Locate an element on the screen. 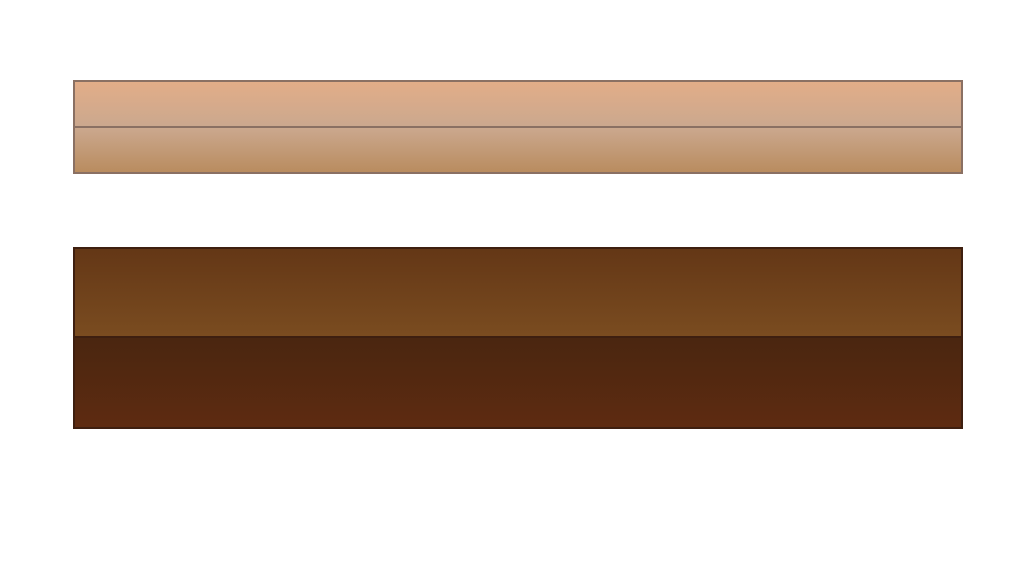 The height and width of the screenshot is (576, 1024). dark-bar-bottom-band is located at coordinates (518, 382).